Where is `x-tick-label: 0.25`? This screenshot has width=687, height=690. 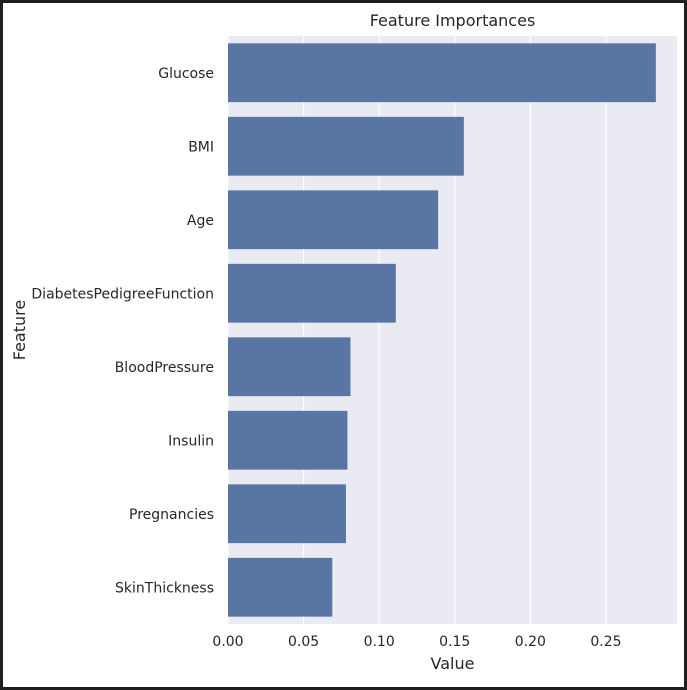 x-tick-label: 0.25 is located at coordinates (605, 642).